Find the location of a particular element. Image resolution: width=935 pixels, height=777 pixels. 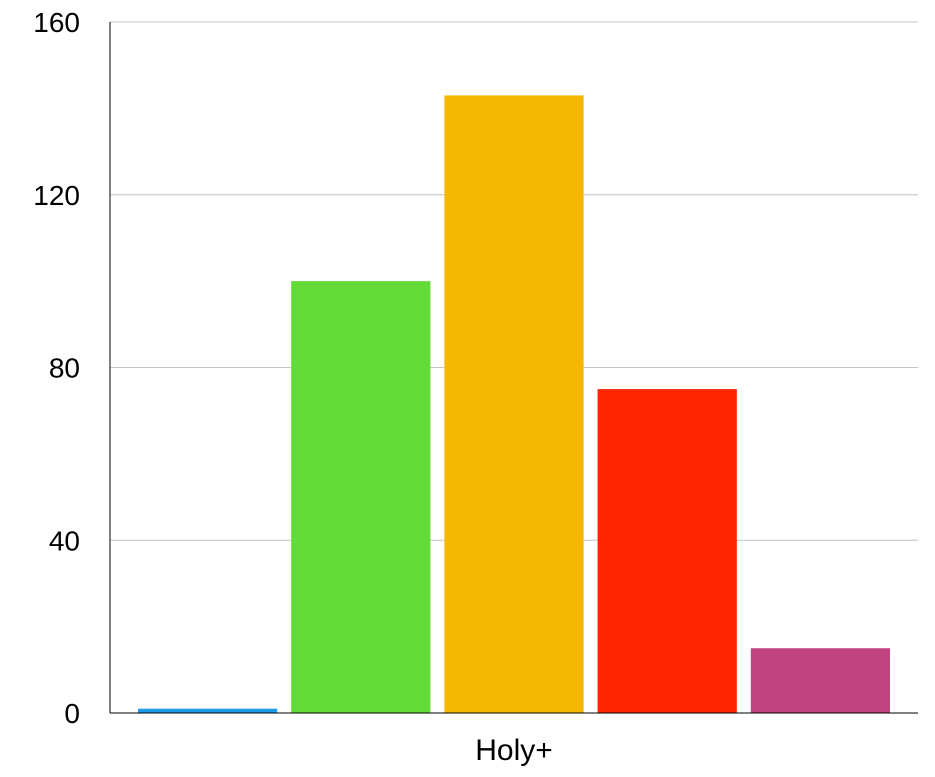

y-tick-labels: 0 40 80 120 160 is located at coordinates (56, 368).